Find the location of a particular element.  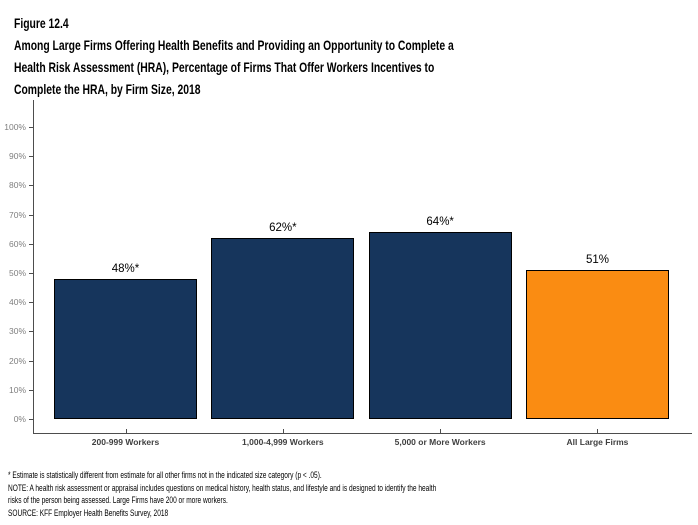

y-axis-tick-label: 50% is located at coordinates (17, 273).